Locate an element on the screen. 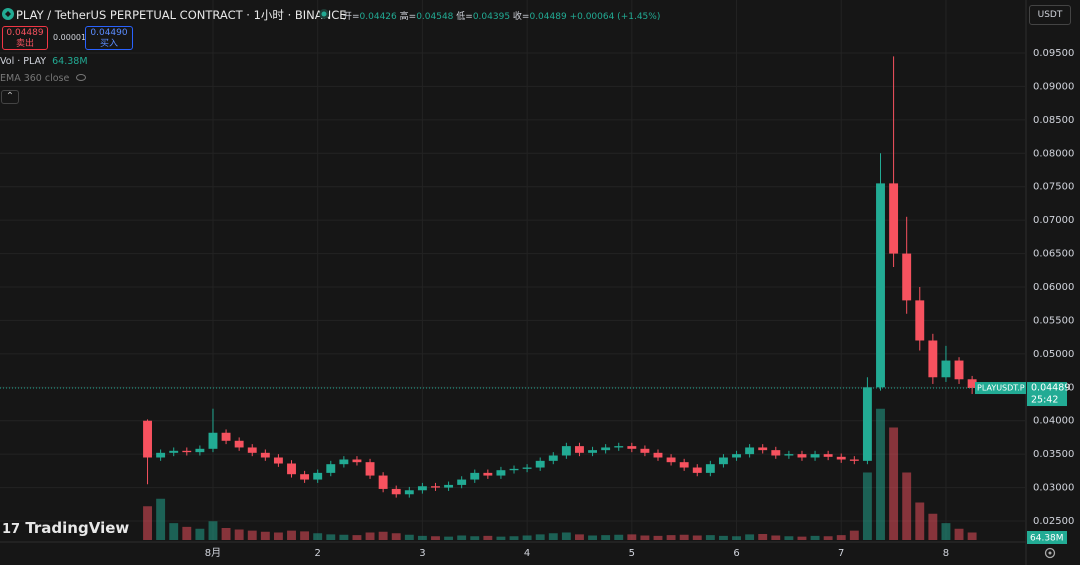 This screenshot has width=1080, height=565. sell-price: 0.04489 is located at coordinates (25, 33).